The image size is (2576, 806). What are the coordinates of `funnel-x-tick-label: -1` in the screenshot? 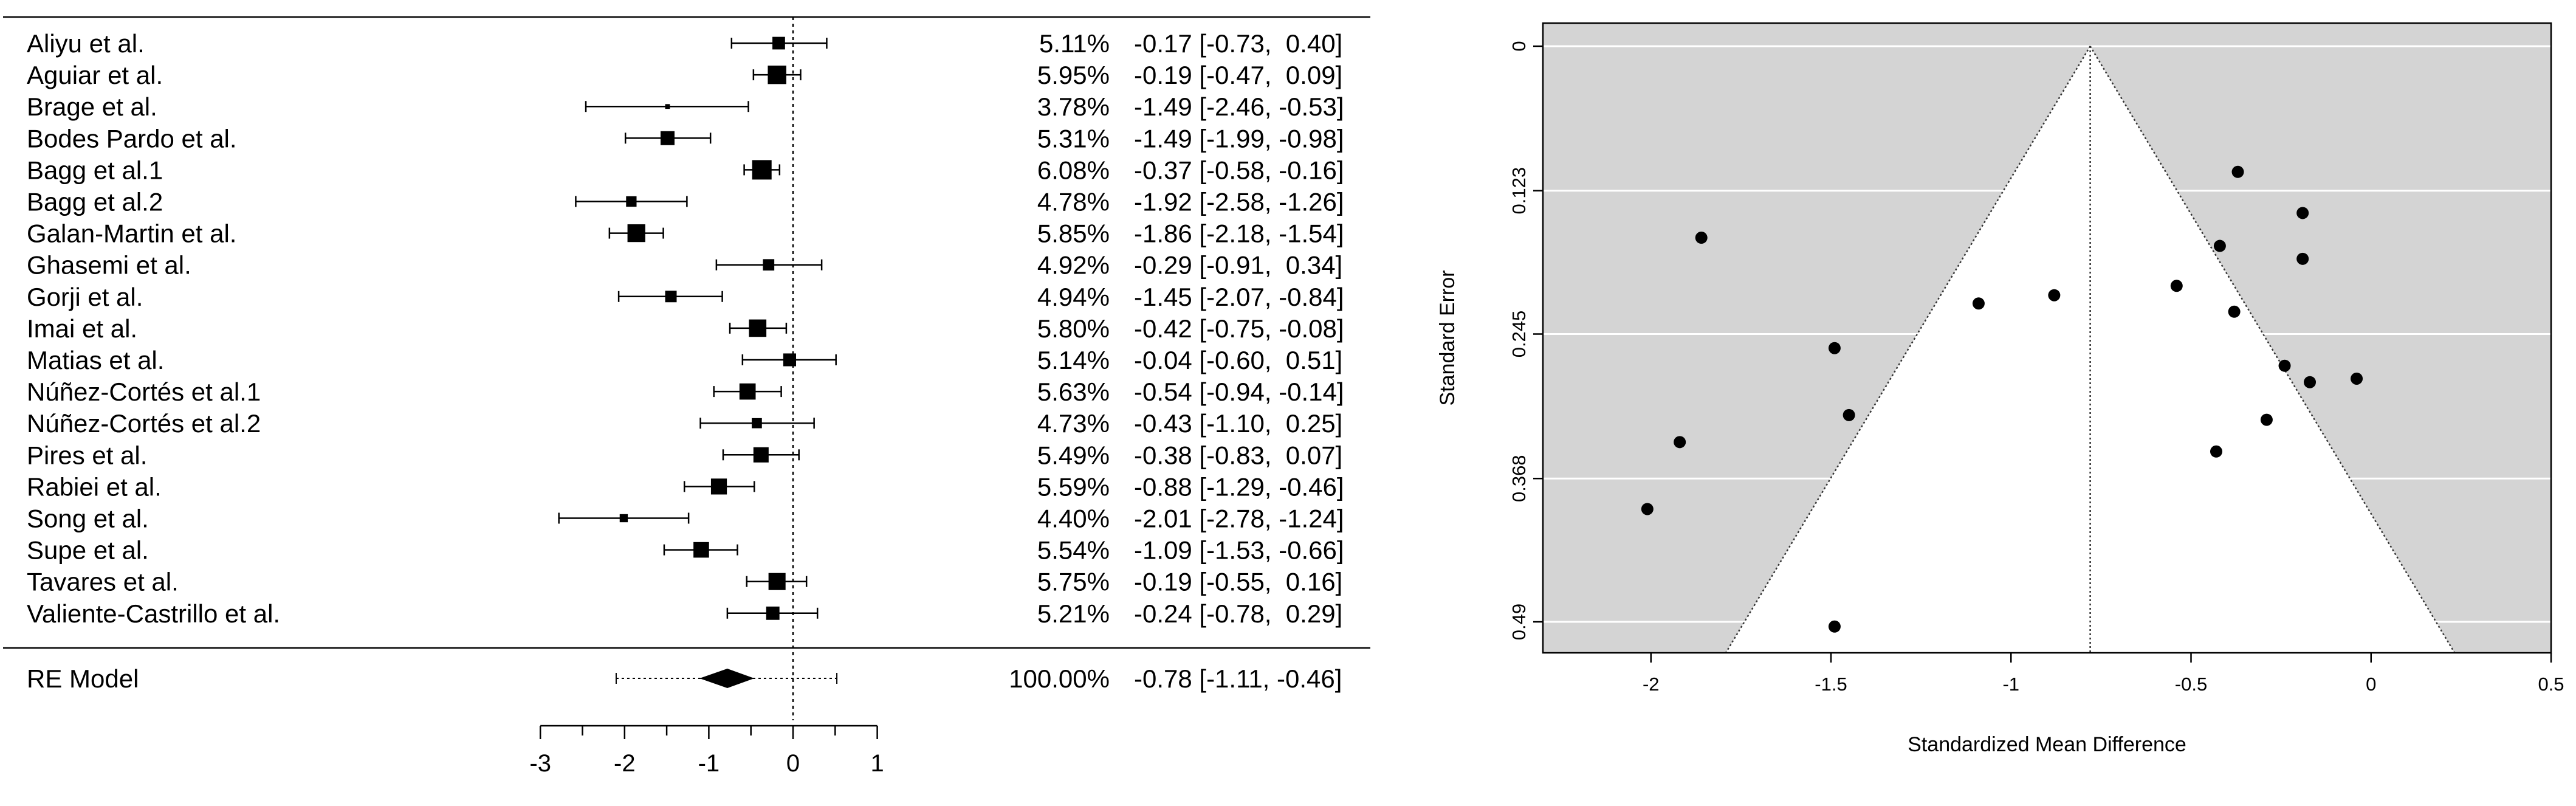 It's located at (2010, 684).